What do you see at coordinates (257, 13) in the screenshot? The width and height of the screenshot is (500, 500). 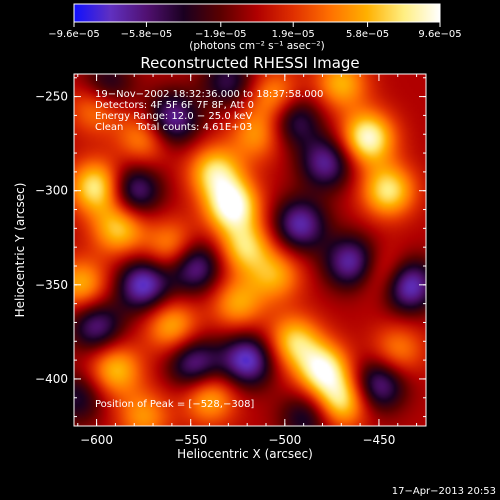 I see `colorbar` at bounding box center [257, 13].